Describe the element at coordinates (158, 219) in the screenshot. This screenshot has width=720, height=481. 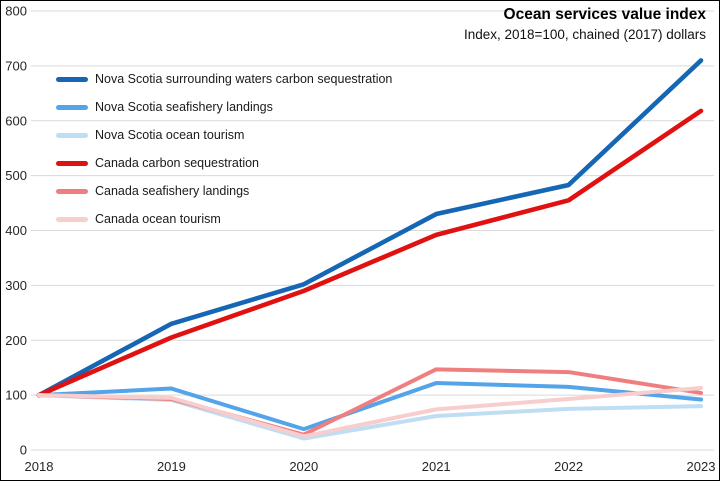
I see `legend-label: Canada ocean tourism` at that location.